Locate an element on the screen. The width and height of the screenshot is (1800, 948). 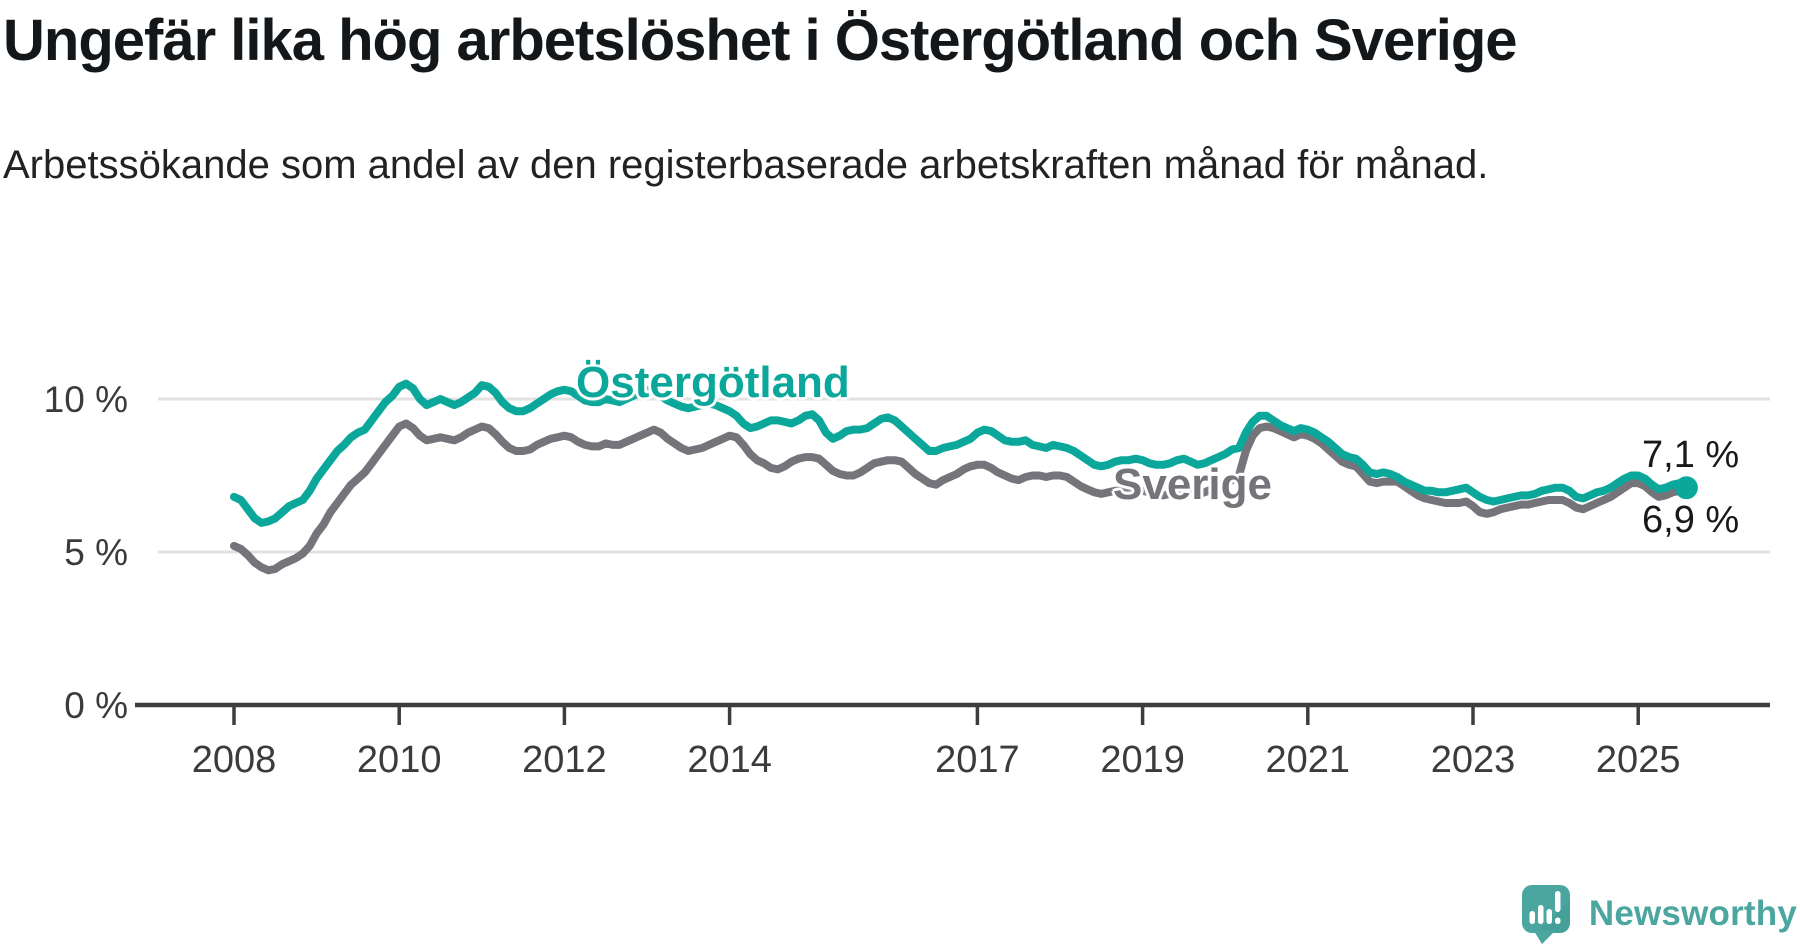
x-tick-label-2017: 2017 is located at coordinates (977, 760).